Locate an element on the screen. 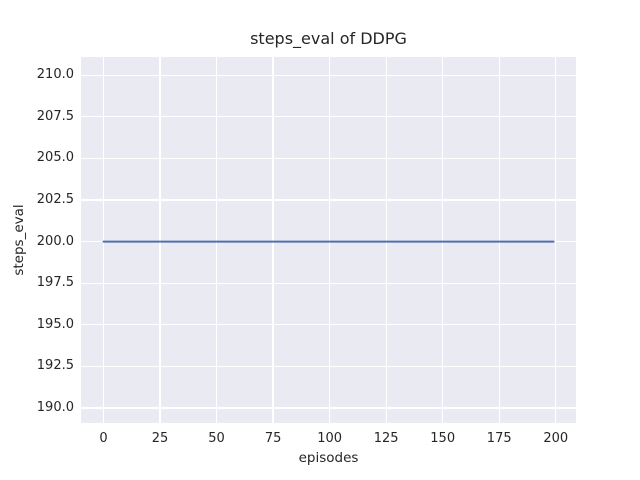  y-tick-label: 195.0 is located at coordinates (55, 324).